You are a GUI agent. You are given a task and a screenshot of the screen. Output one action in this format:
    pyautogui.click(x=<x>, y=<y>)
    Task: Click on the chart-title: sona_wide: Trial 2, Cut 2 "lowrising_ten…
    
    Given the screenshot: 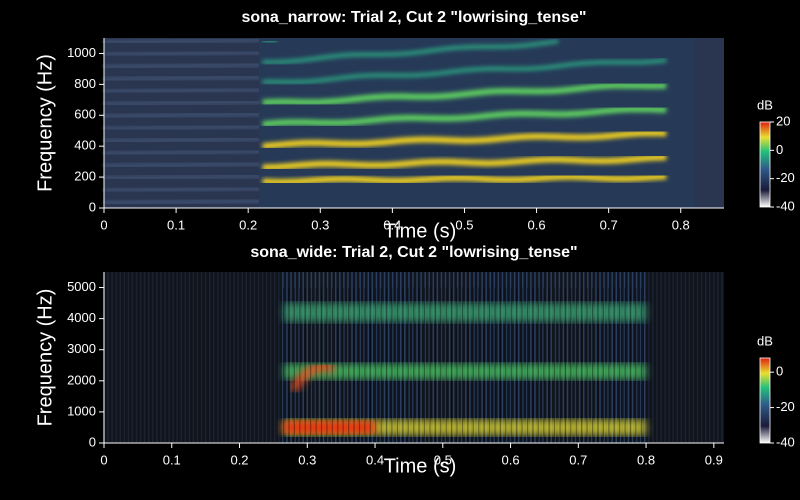 What is the action you would take?
    pyautogui.click(x=413, y=252)
    